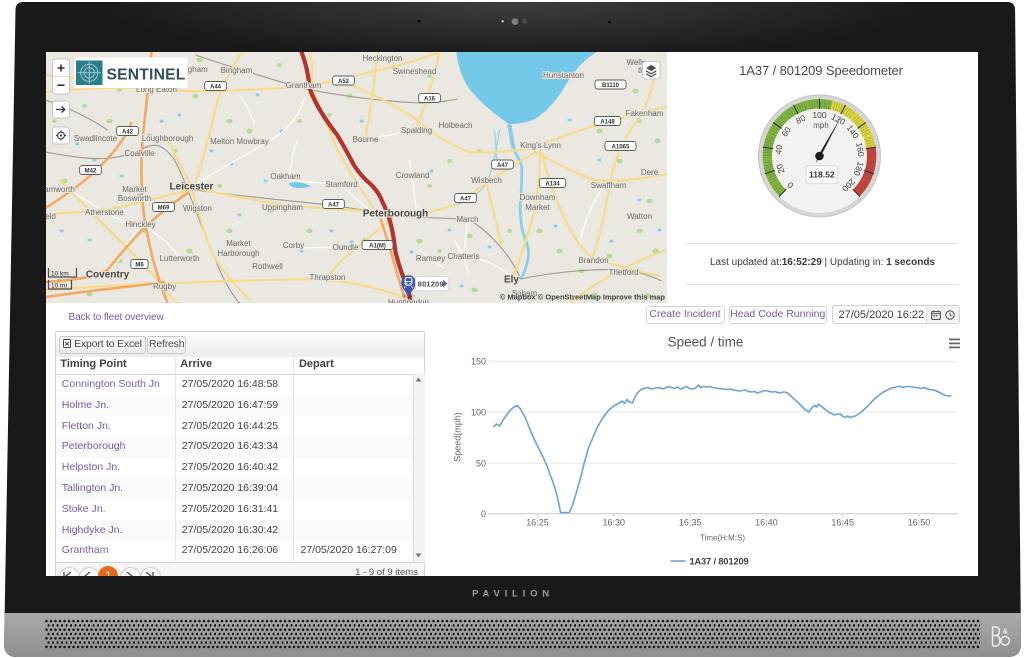  I want to click on svg-text: mph, so click(821, 125).